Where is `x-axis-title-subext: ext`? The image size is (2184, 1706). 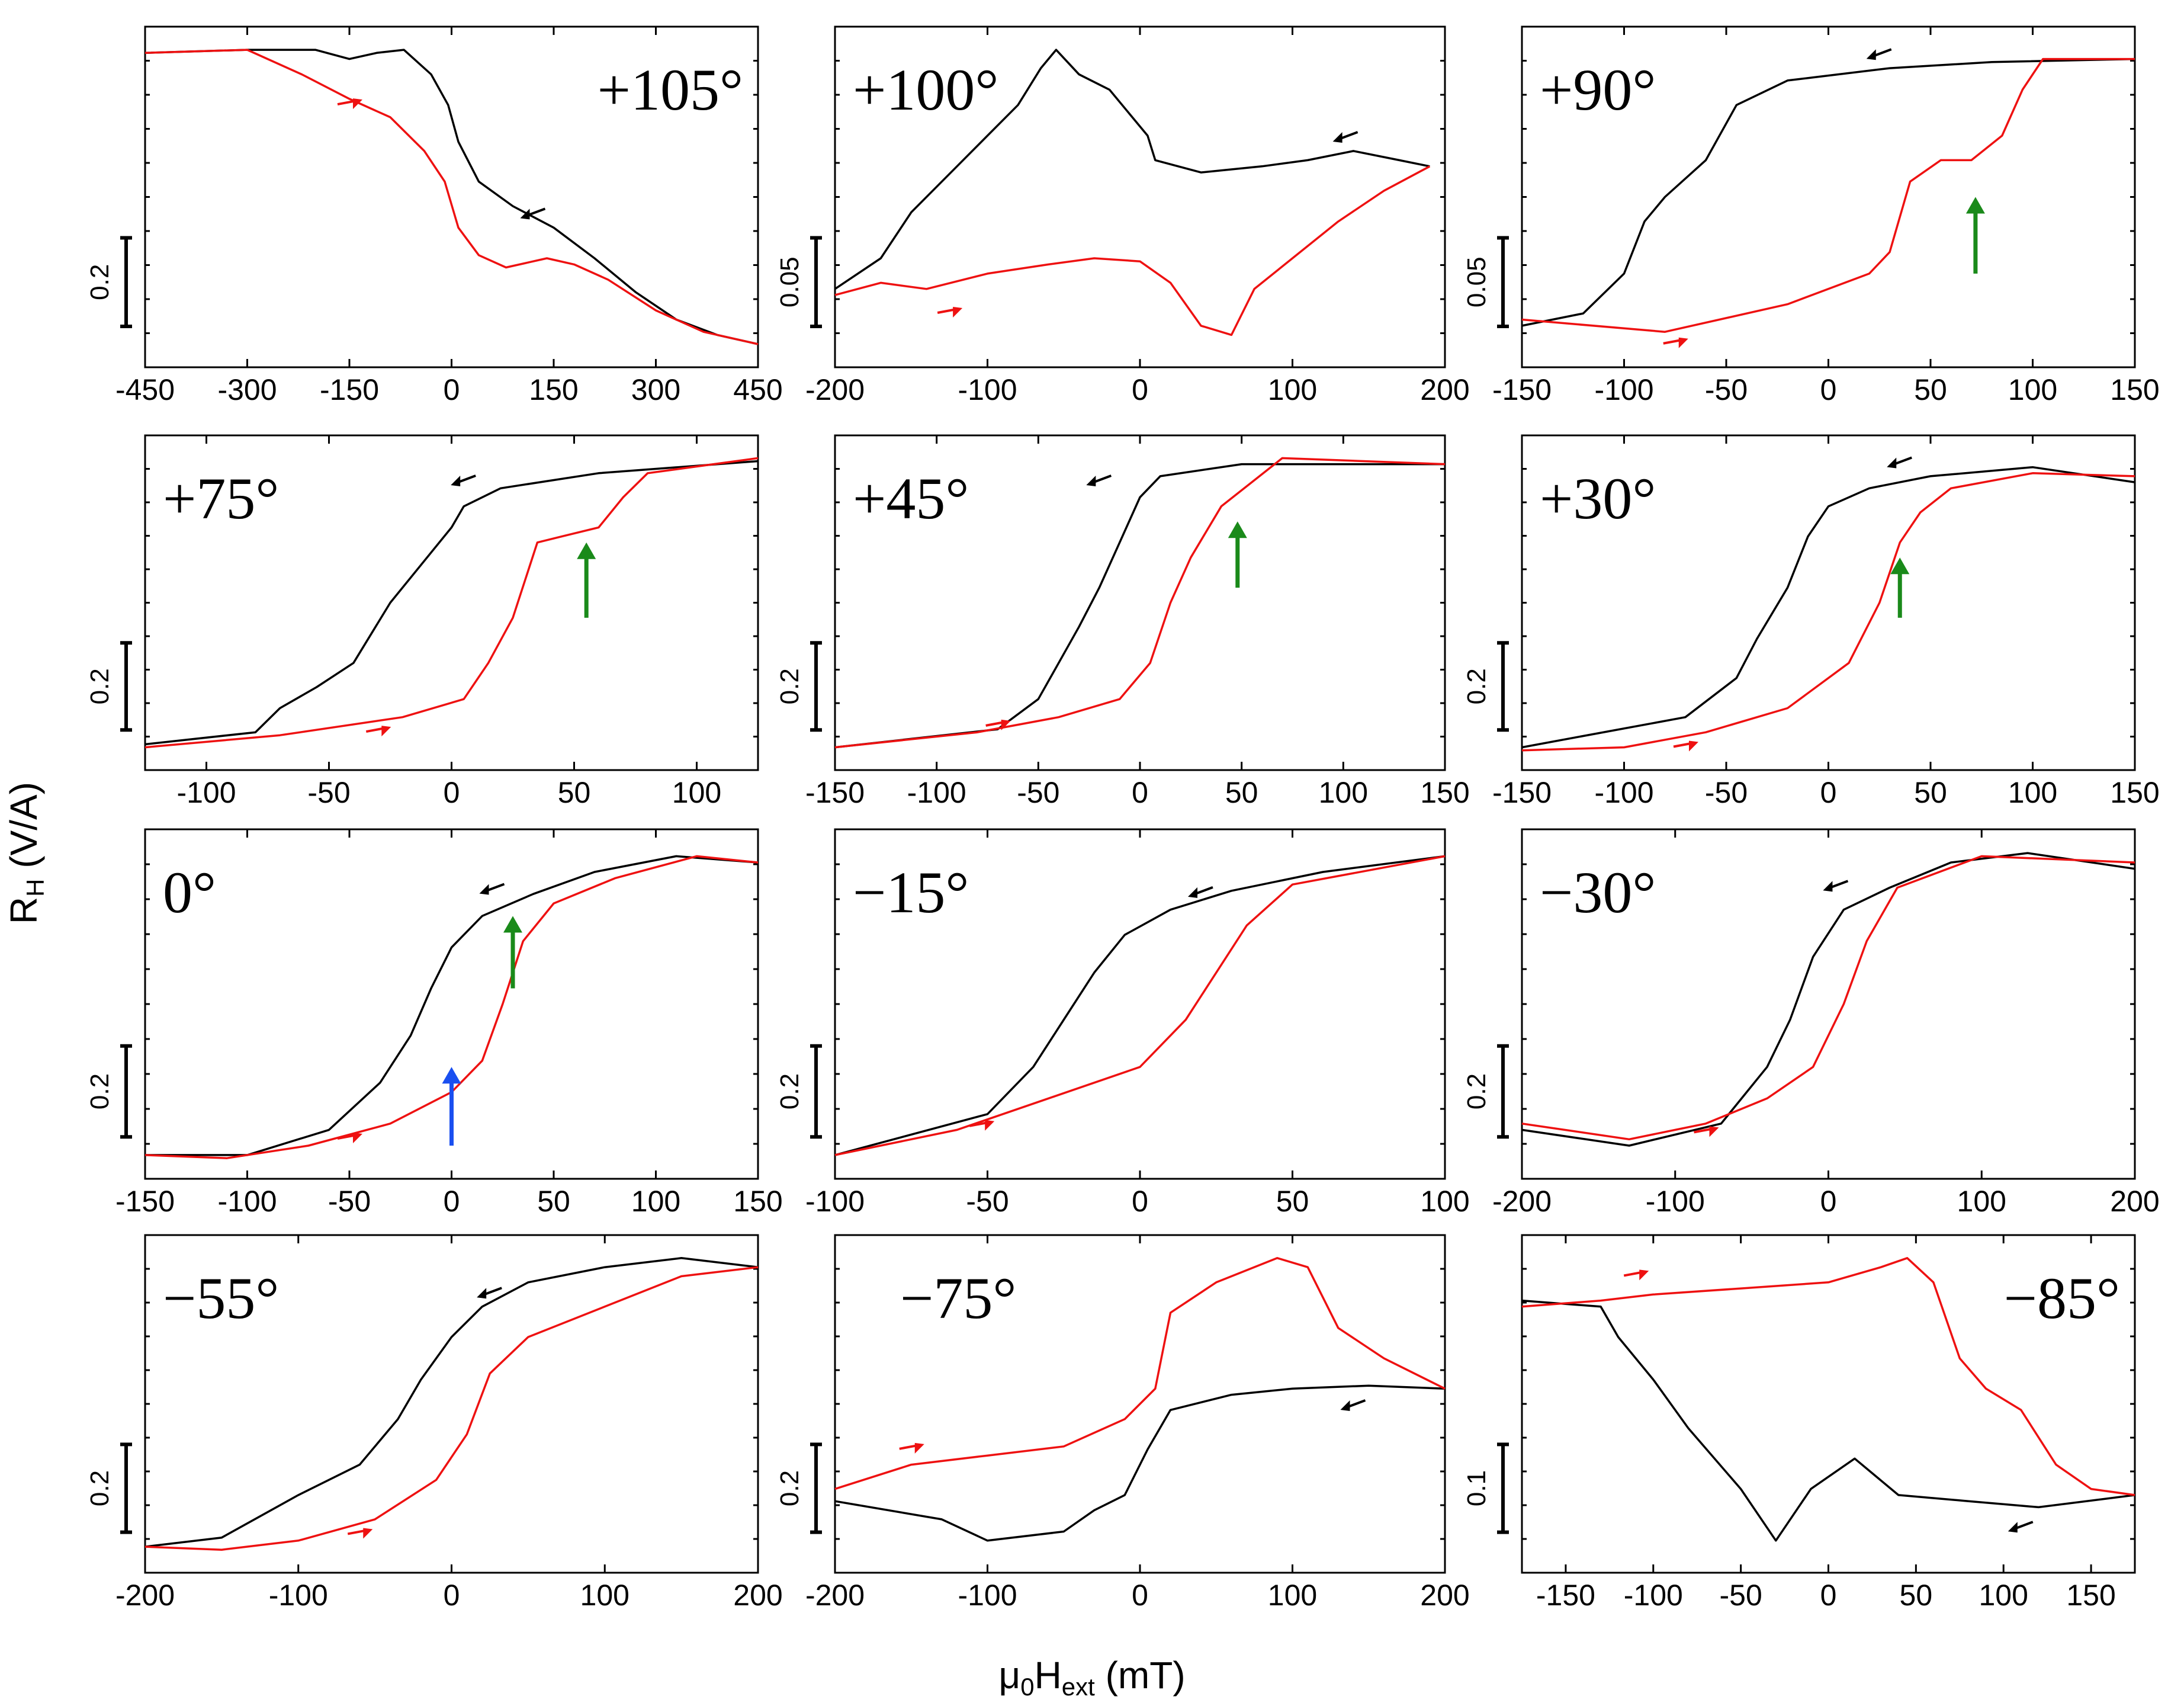 x-axis-title-subext: ext is located at coordinates (1078, 1687).